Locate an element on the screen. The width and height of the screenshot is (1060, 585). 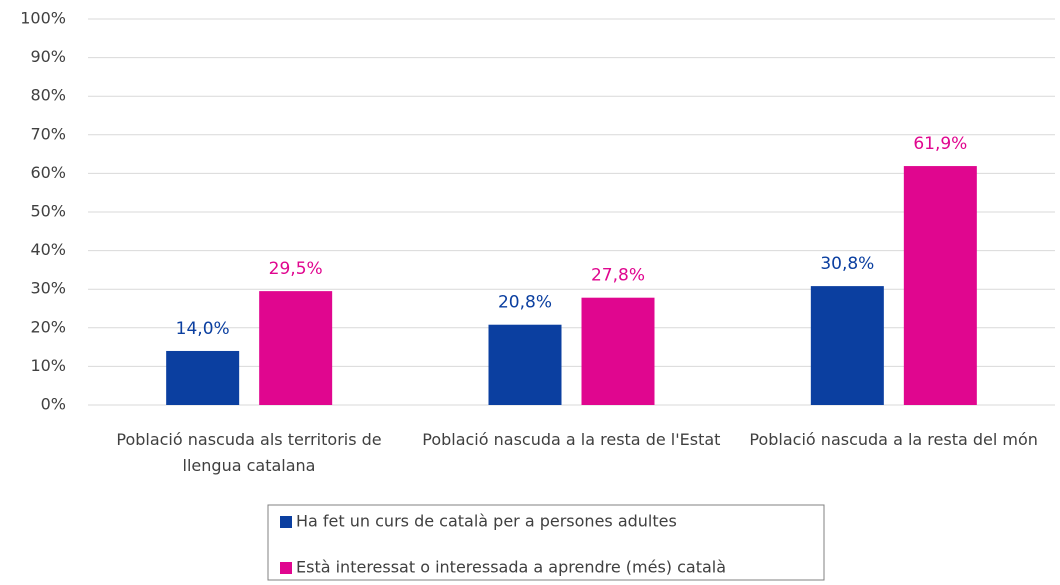
y-tick-label: 40% is located at coordinates (48, 249).